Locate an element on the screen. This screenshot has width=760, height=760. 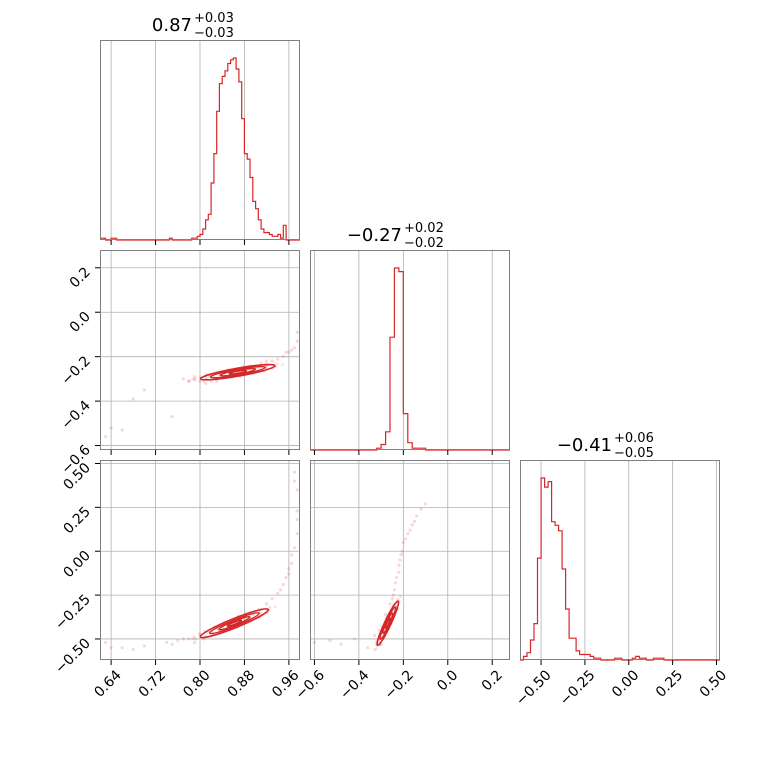
title-median: −0.27 is located at coordinates (374, 235).